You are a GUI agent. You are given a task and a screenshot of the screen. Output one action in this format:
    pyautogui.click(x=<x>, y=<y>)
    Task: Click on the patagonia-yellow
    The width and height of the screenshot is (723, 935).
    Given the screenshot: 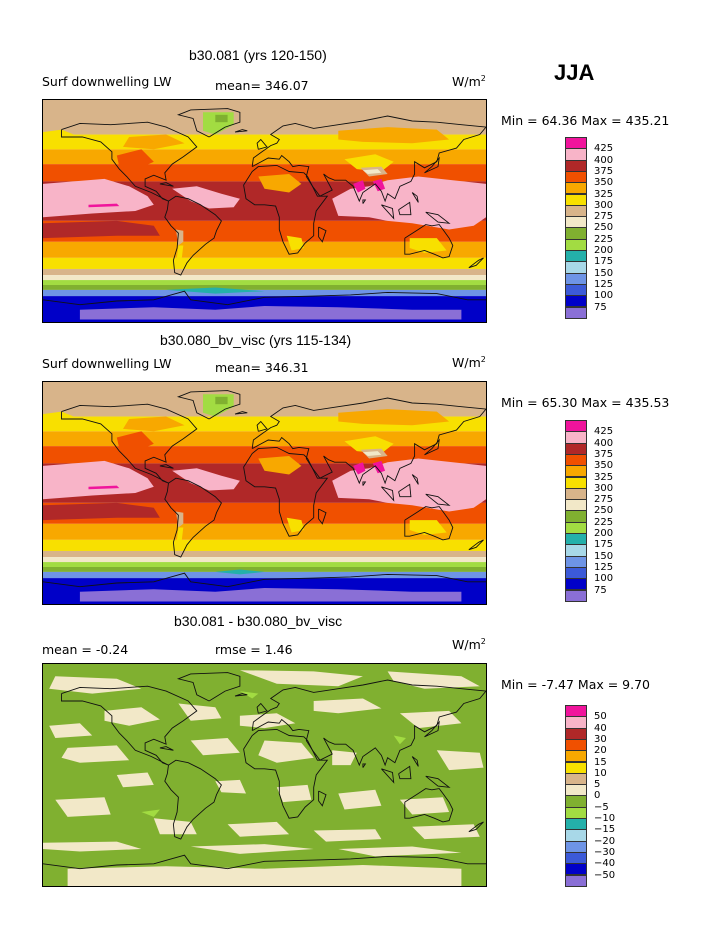 What is the action you would take?
    pyautogui.click(x=179, y=538)
    